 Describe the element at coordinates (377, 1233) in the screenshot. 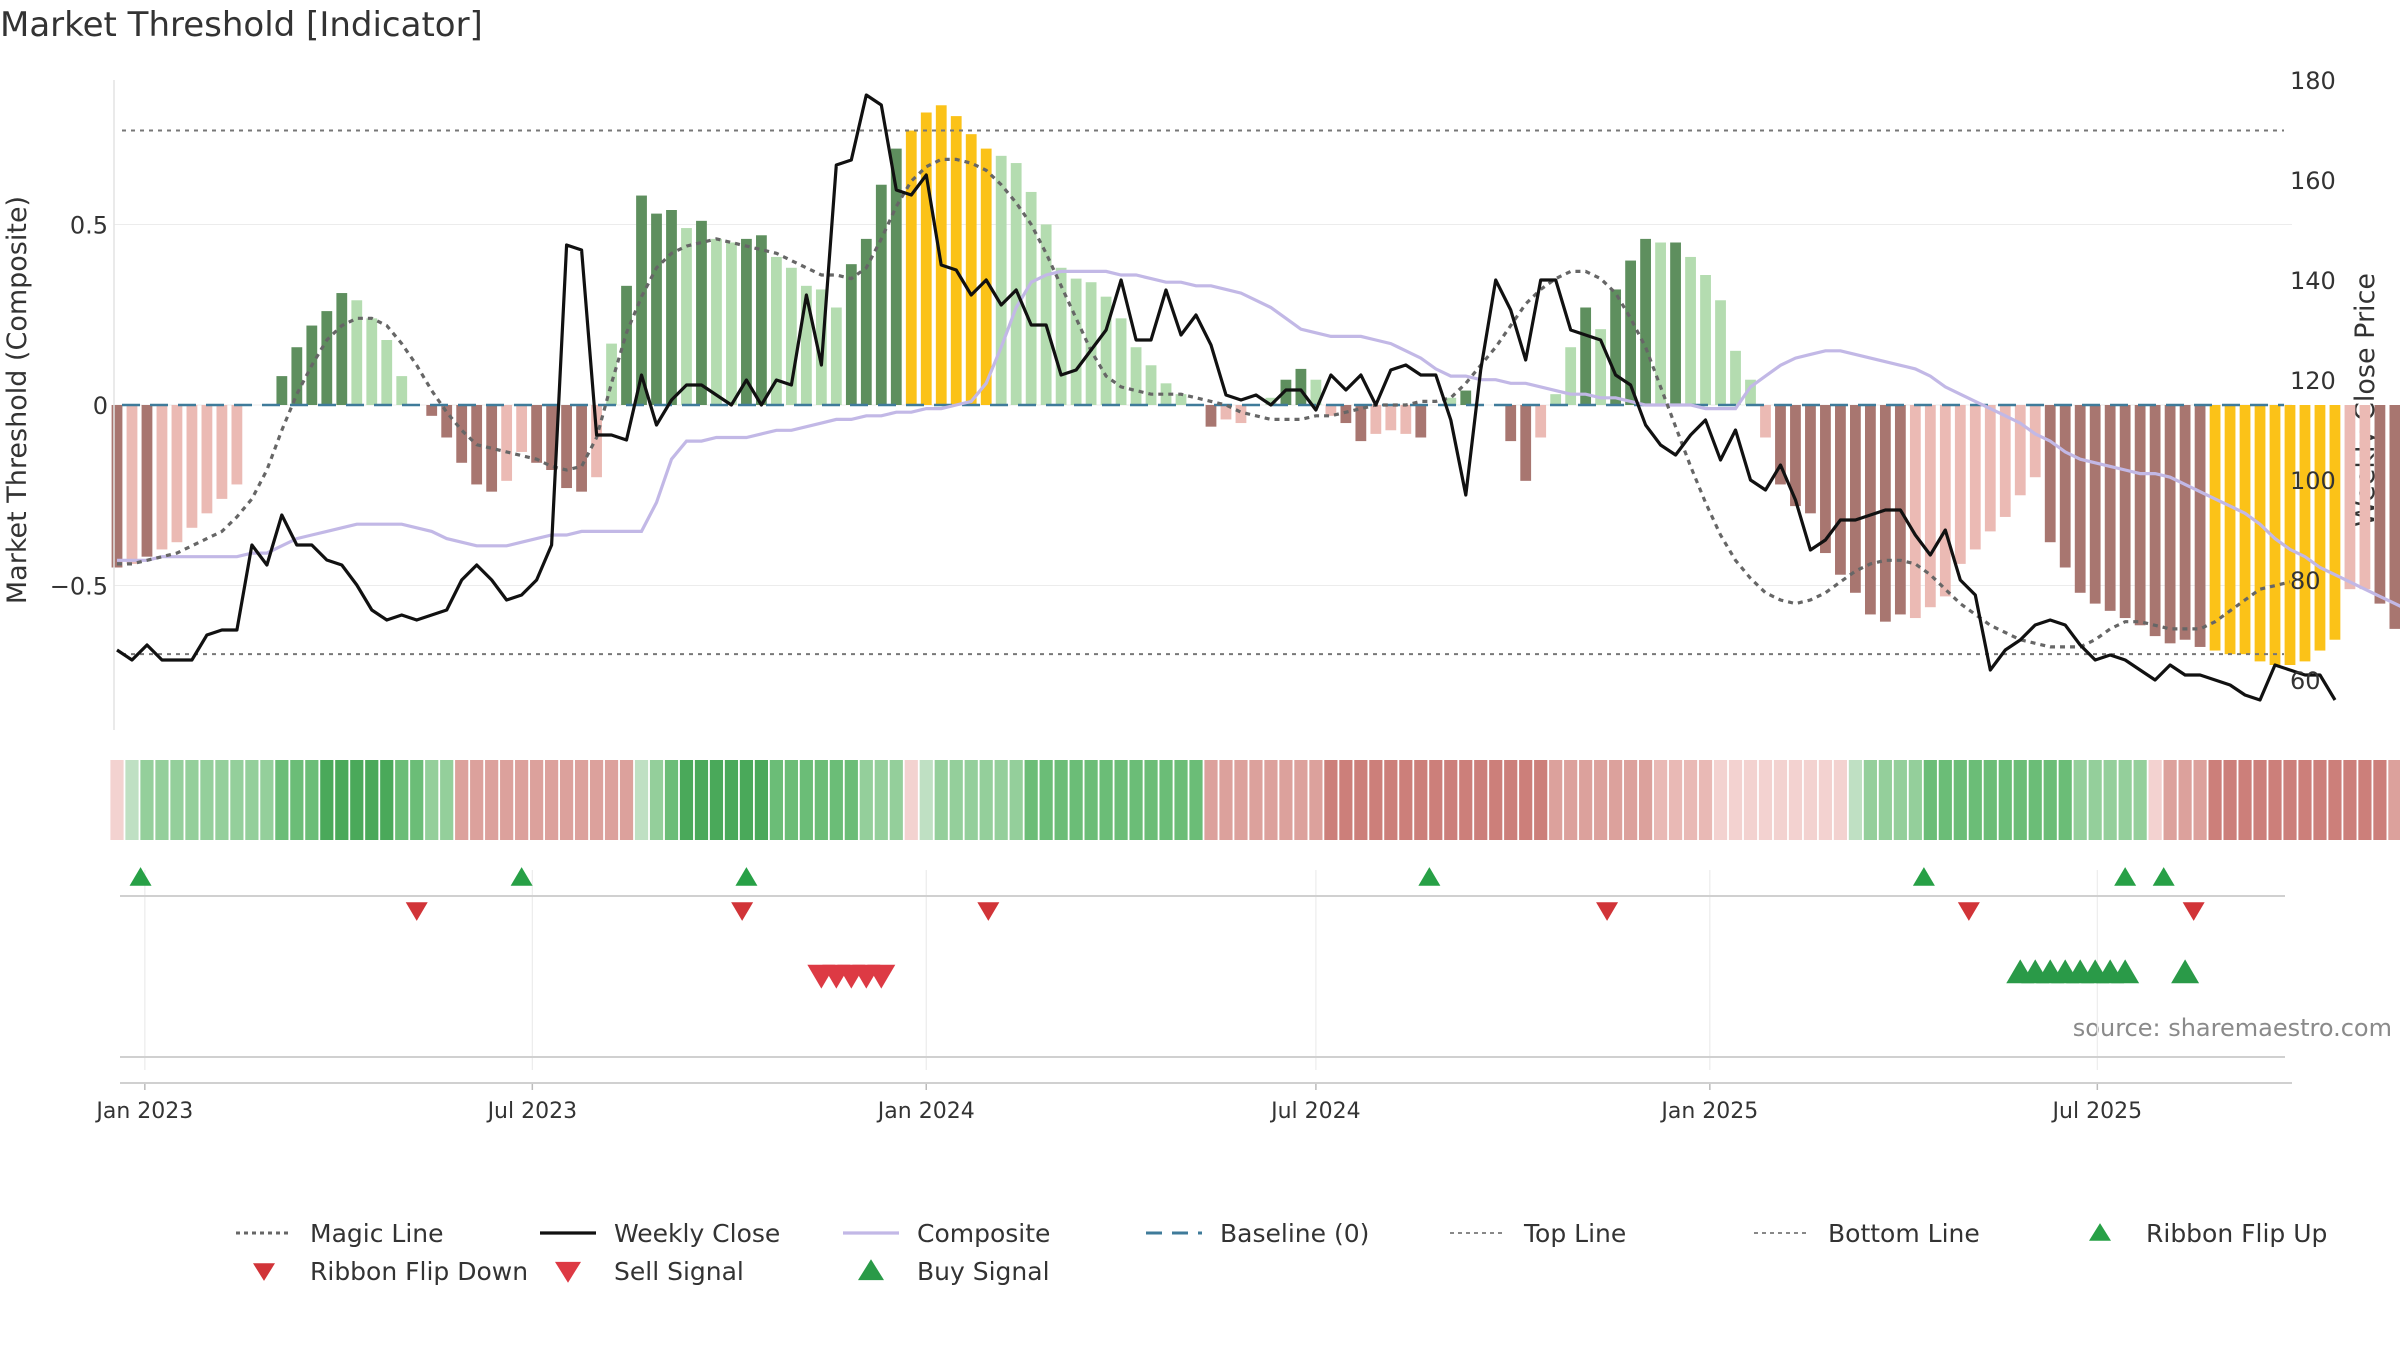

I see `legend-label: Magic Line` at that location.